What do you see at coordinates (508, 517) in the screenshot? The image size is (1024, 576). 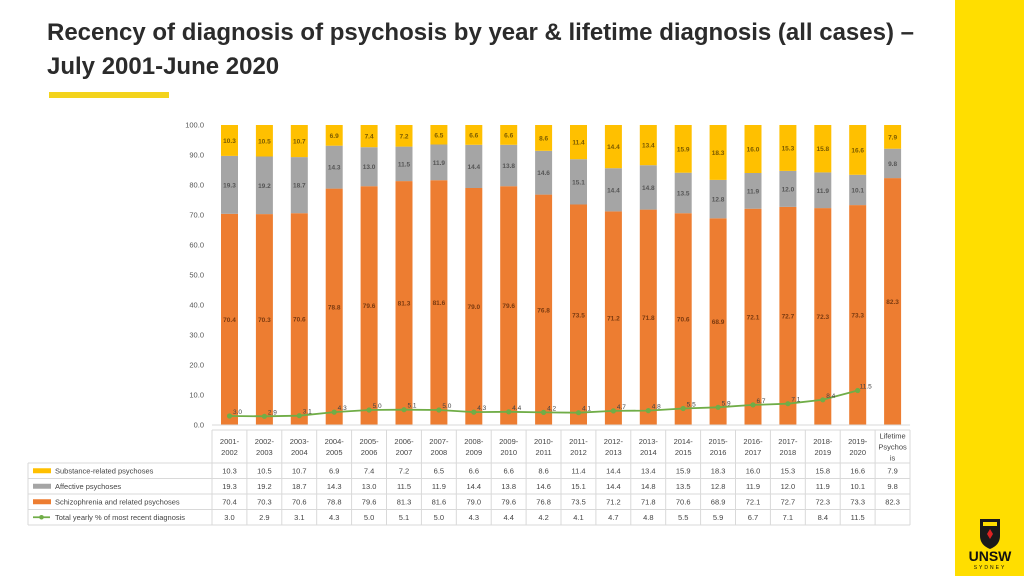 I see `table-cell: 4.4` at bounding box center [508, 517].